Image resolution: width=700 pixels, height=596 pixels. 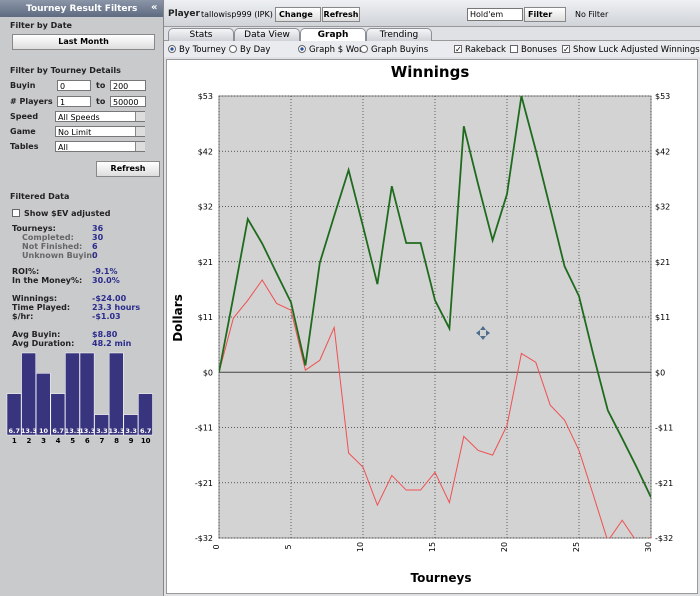 I want to click on stat-value: 0, so click(x=95, y=255).